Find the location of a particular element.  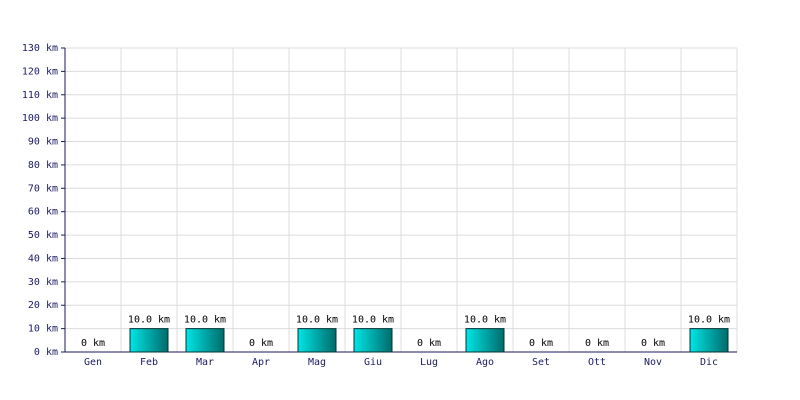

y-tick-label: 30 km is located at coordinates (43, 282).